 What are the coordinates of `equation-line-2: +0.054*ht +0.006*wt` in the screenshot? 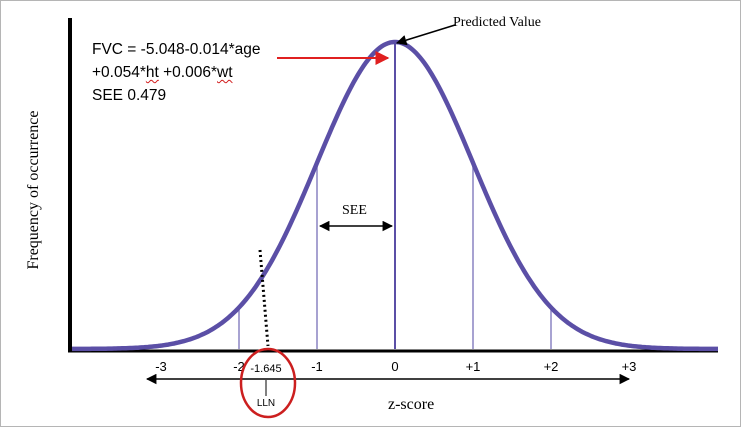 It's located at (176, 72).